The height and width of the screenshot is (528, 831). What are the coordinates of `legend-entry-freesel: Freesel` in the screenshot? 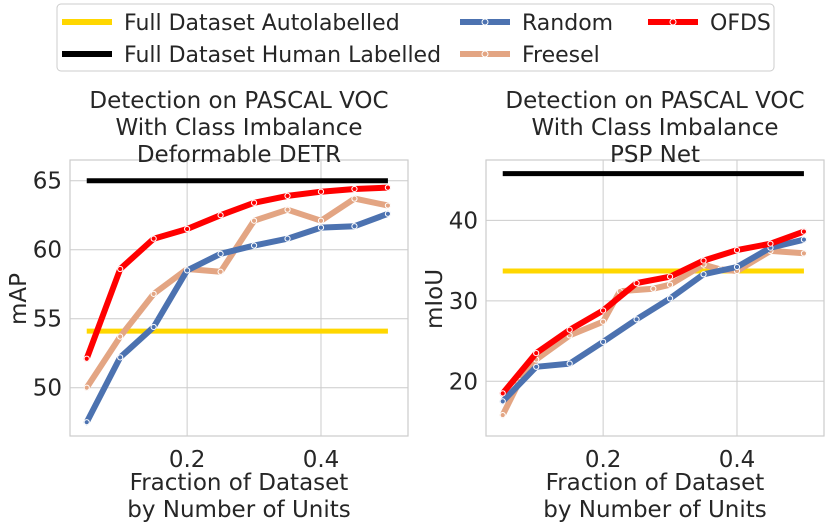 It's located at (530, 55).